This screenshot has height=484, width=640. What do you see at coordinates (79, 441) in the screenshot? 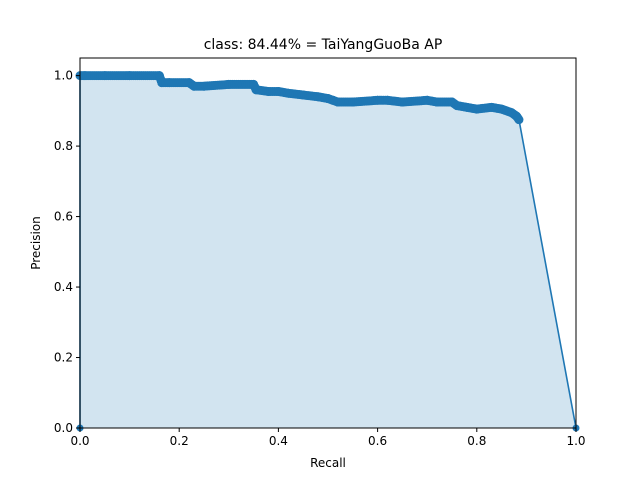
I see `x-tick-label: 0.0` at bounding box center [79, 441].